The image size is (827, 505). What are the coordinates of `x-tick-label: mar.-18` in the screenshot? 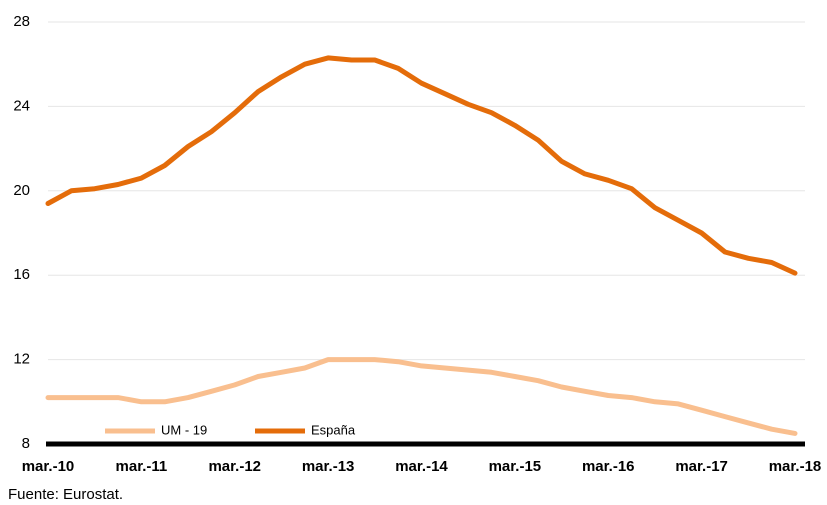 It's located at (795, 466).